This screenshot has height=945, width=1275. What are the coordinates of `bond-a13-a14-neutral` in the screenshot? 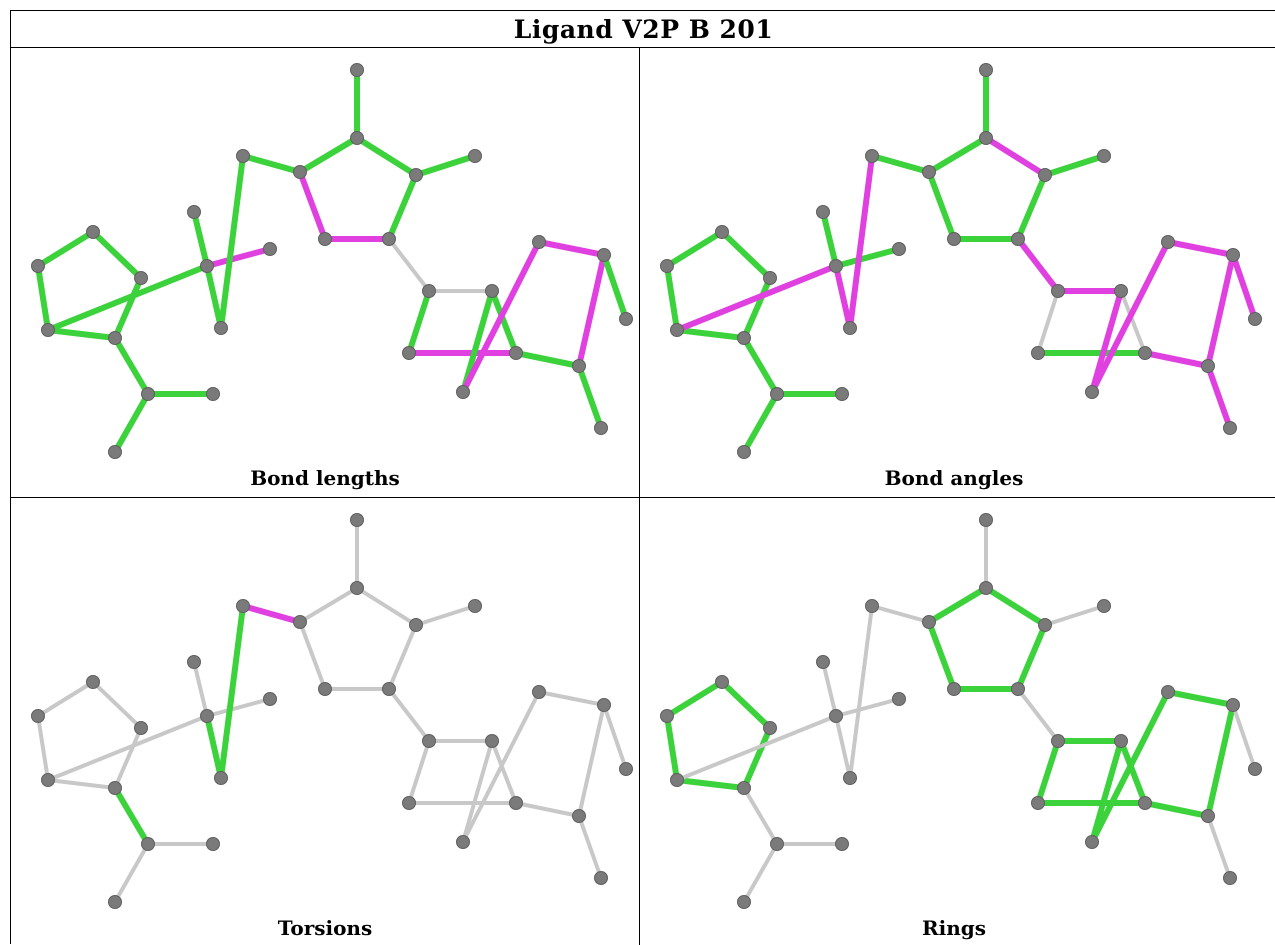 It's located at (328, 605).